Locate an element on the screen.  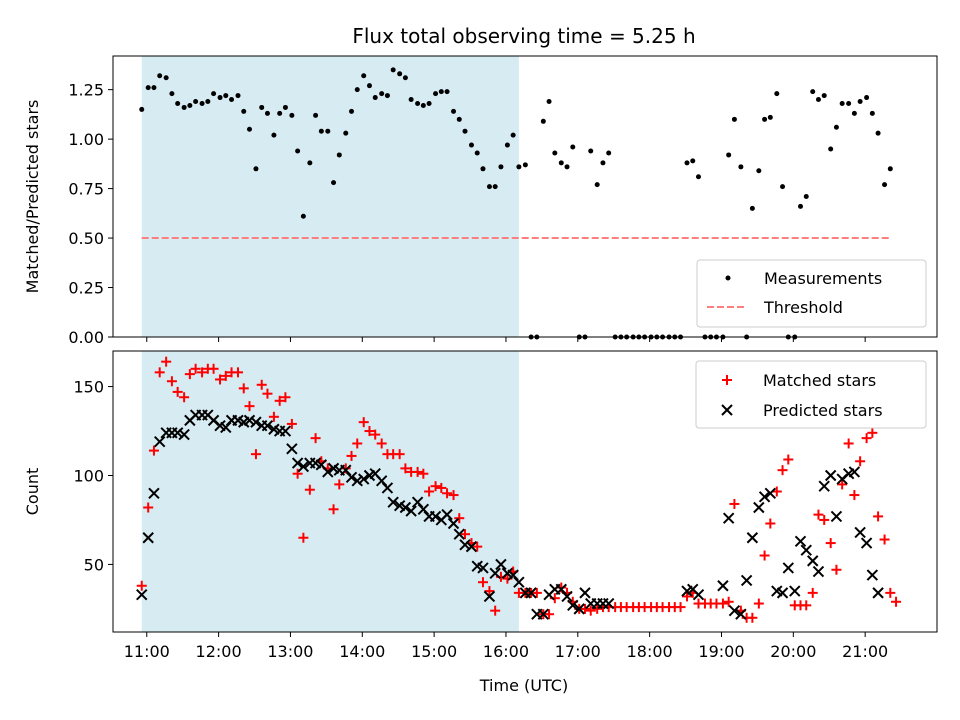
x-tick-label: 15:00 is located at coordinates (434, 651).